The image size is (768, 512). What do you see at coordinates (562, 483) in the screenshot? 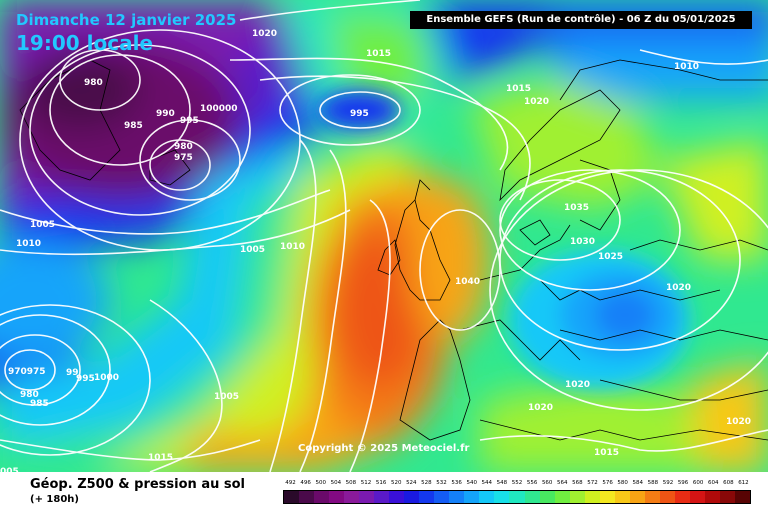
I see `legend-label: 564` at bounding box center [562, 483].